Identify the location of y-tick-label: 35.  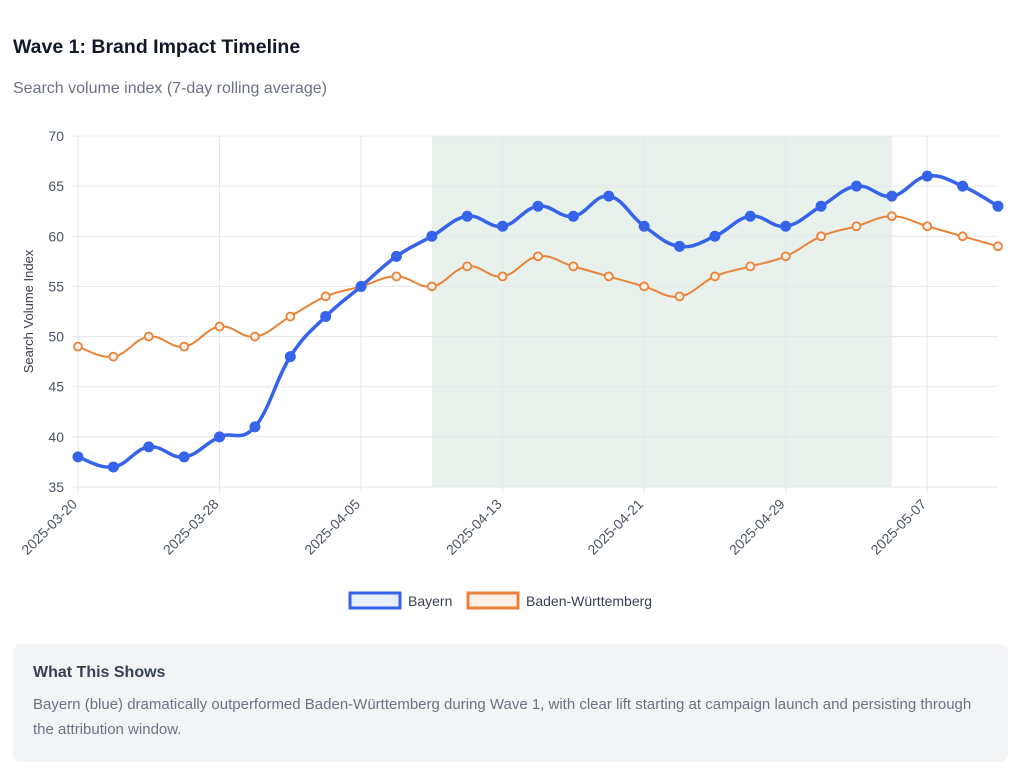
(56, 487).